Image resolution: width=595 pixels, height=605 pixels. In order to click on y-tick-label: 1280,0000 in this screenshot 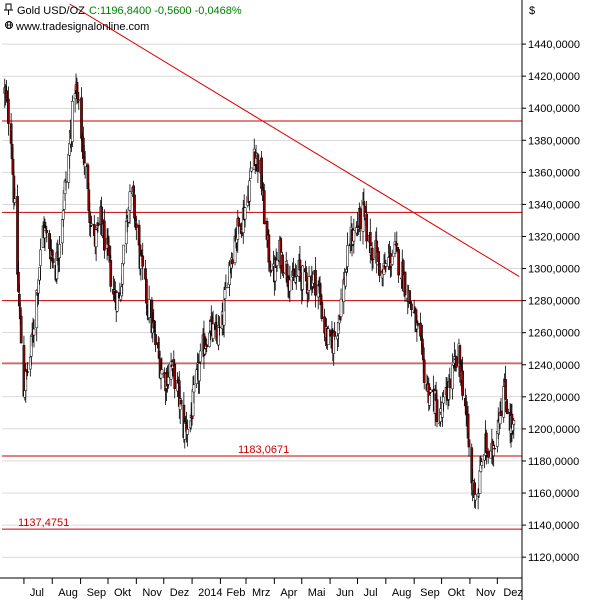, I will do `click(554, 302)`.